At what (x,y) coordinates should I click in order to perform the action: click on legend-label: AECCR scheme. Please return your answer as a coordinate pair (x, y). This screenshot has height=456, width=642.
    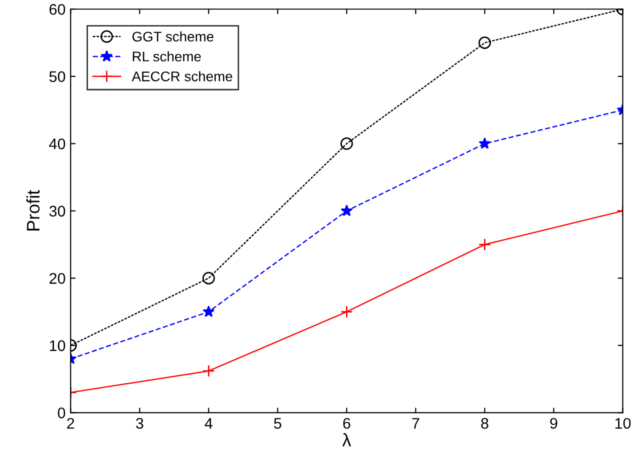
    Looking at the image, I should click on (182, 76).